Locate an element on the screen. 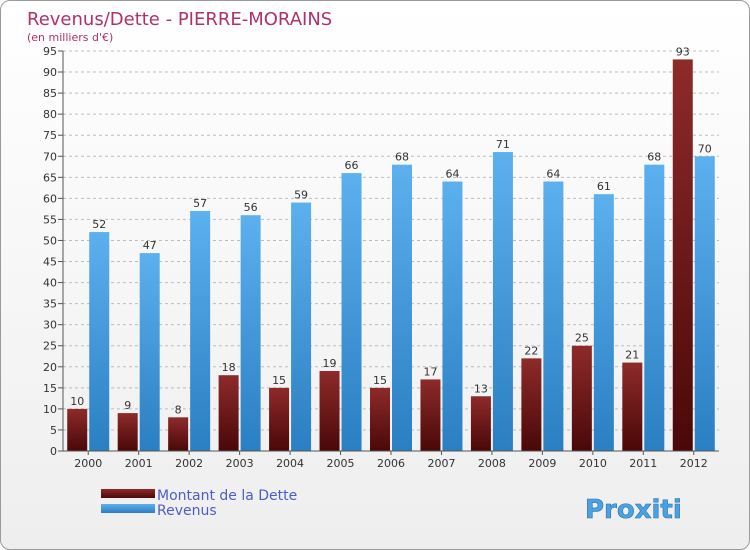 This screenshot has height=550, width=750. x-tick-label: 2012 is located at coordinates (694, 463).